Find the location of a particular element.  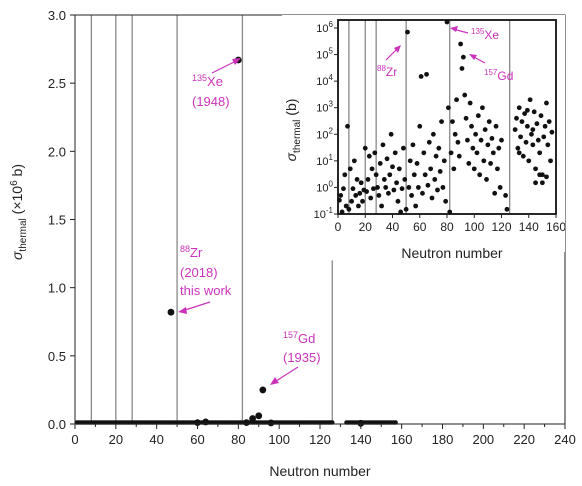

inset-y-label-sub: thermal is located at coordinates (297, 136).